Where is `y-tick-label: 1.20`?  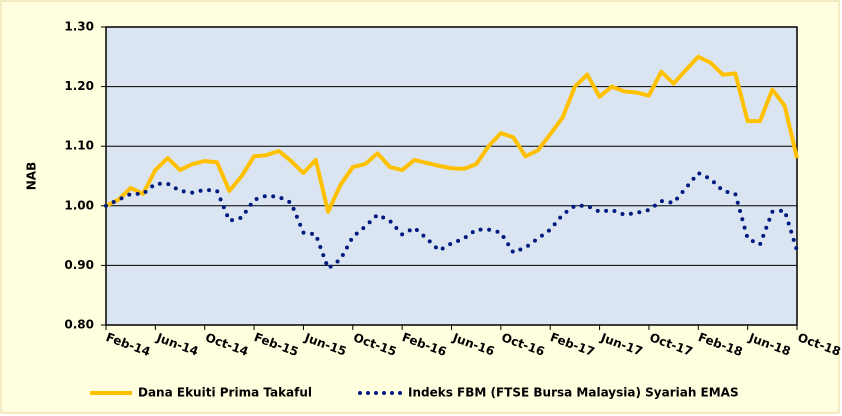
y-tick-label: 1.20 is located at coordinates (79, 86).